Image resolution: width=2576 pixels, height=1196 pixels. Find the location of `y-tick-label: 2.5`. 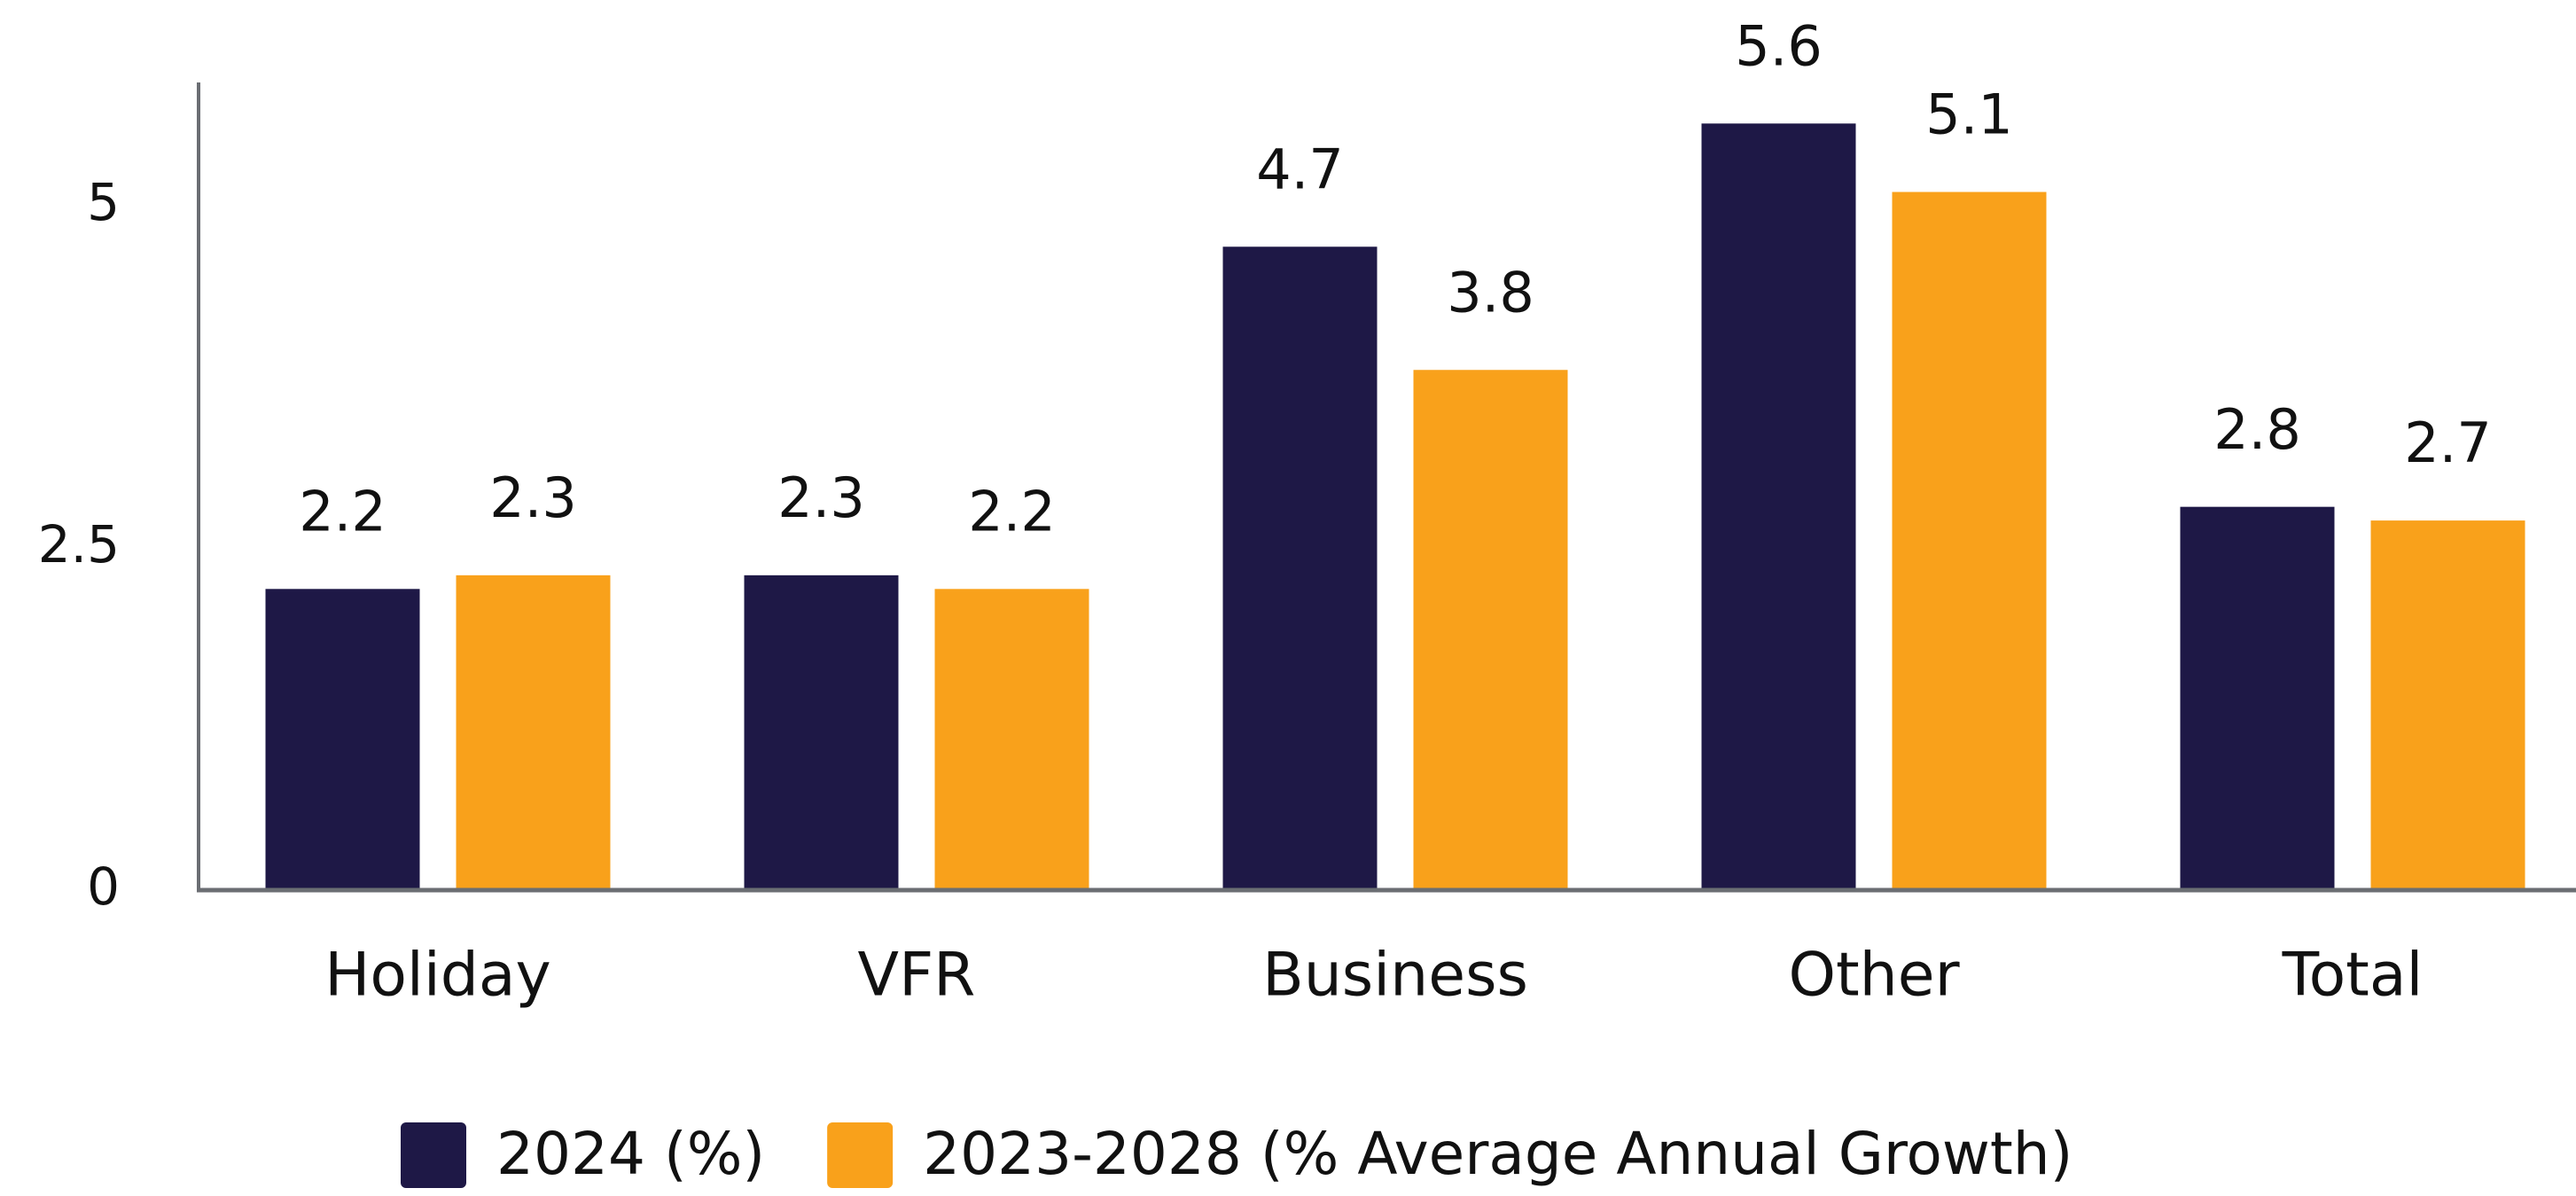

y-tick-label: 2.5 is located at coordinates (79, 544).